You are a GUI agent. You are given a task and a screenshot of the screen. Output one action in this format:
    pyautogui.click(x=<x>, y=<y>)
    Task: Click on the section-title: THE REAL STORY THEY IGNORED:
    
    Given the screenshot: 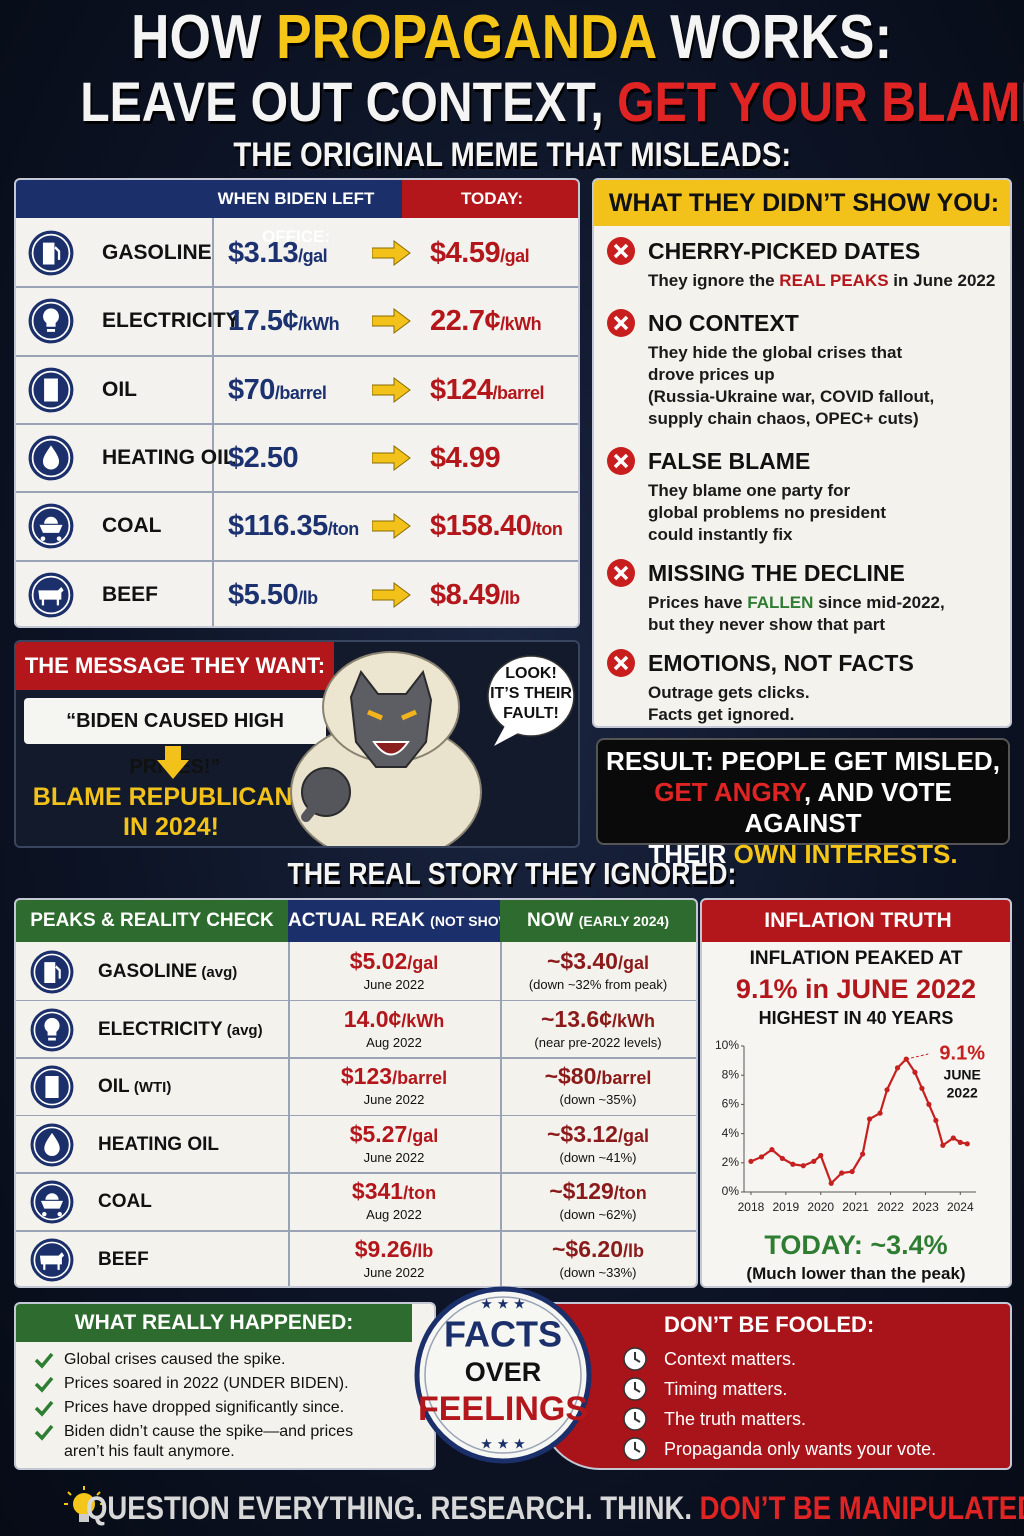 What is the action you would take?
    pyautogui.click(x=512, y=874)
    